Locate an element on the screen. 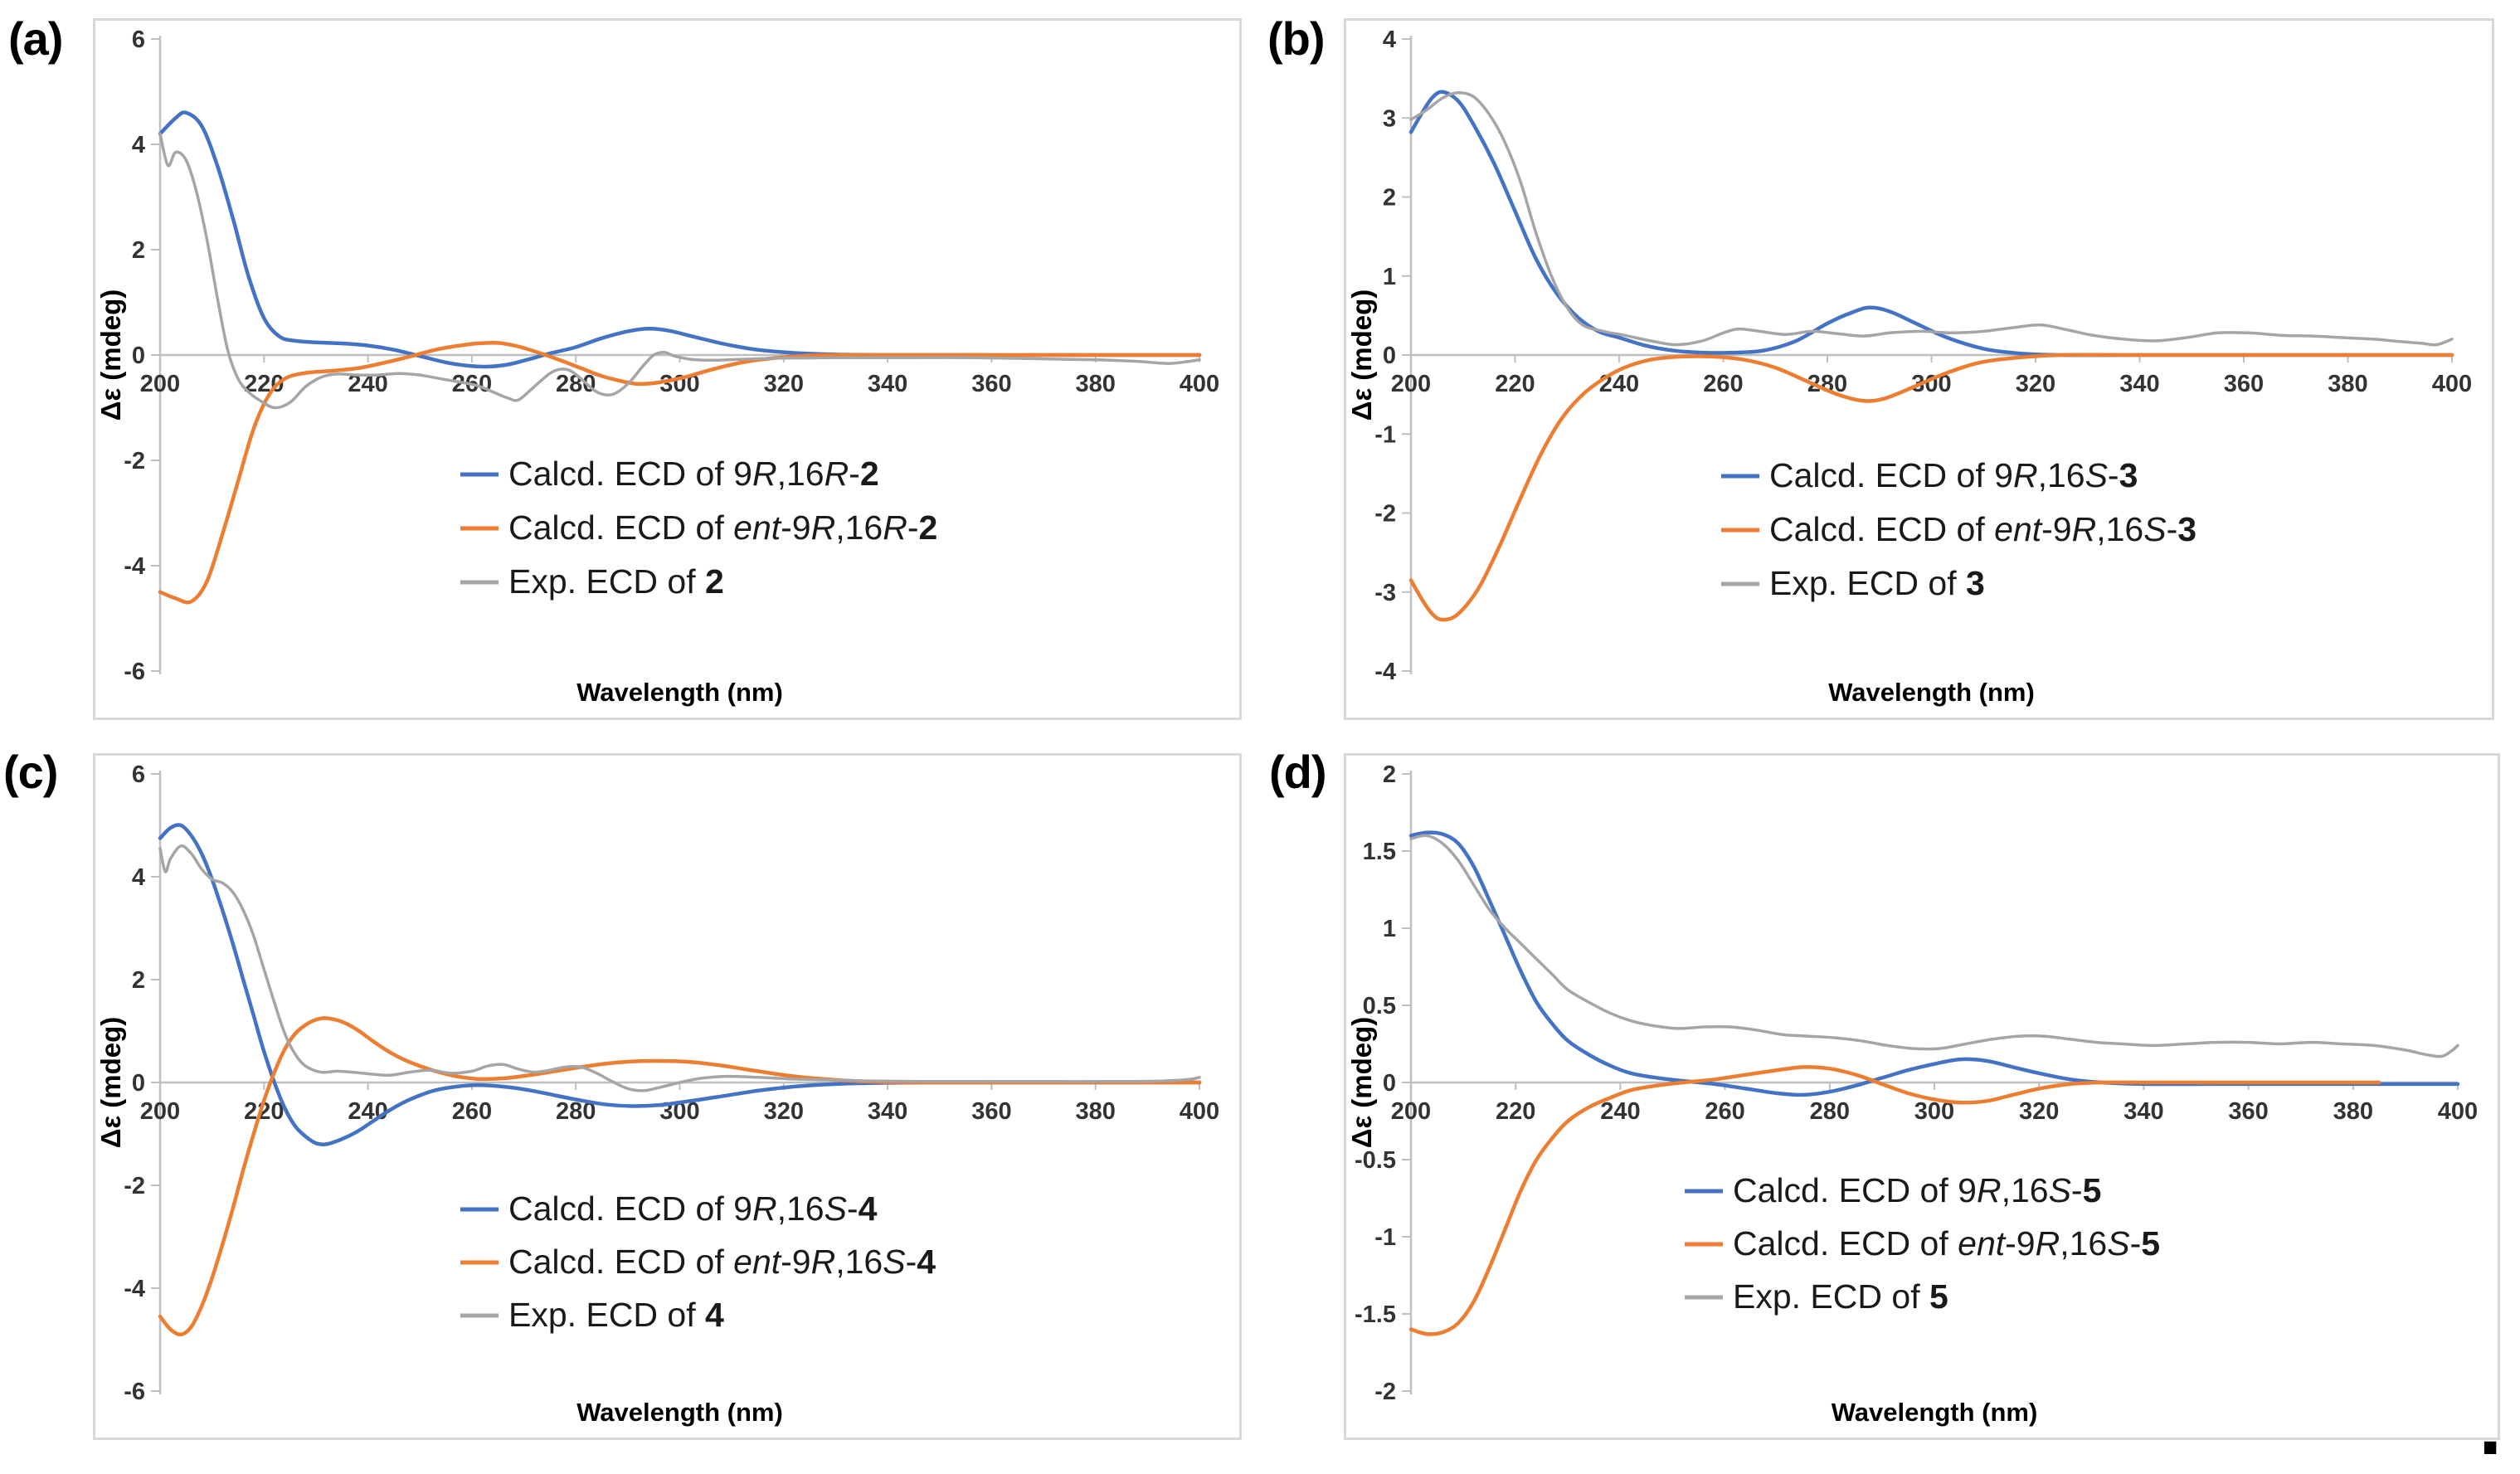  legend-label-0: Calcd. ECD of 9R,16S-4 is located at coordinates (693, 1208).